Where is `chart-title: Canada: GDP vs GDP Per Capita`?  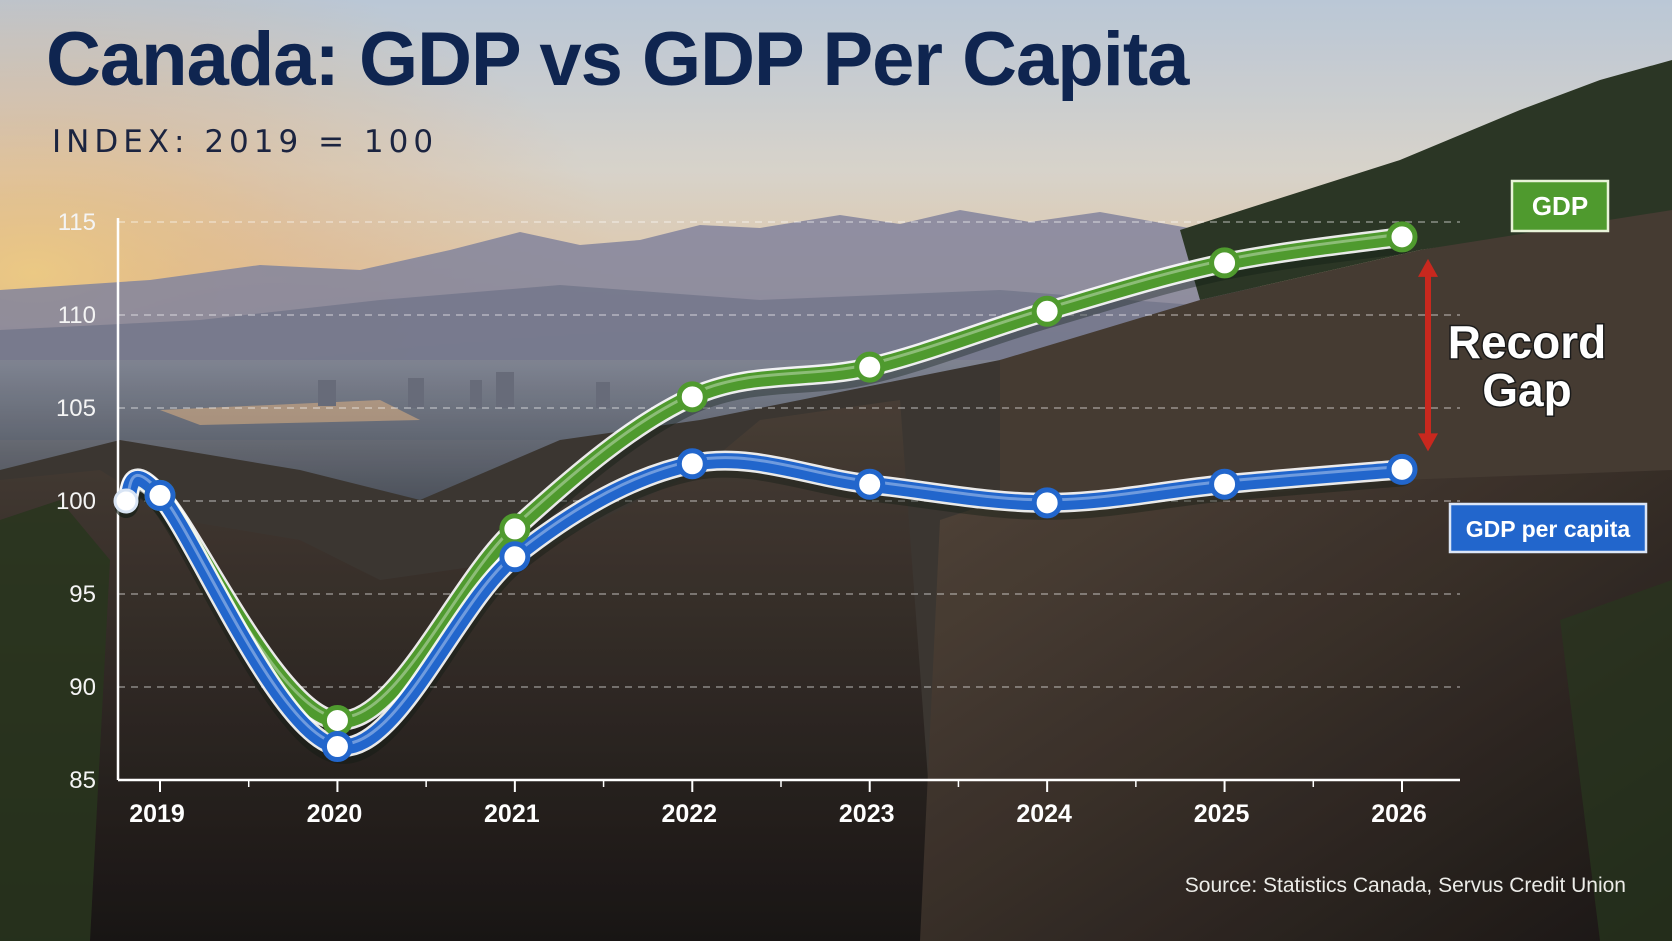
chart-title: Canada: GDP vs GDP Per Capita is located at coordinates (617, 59).